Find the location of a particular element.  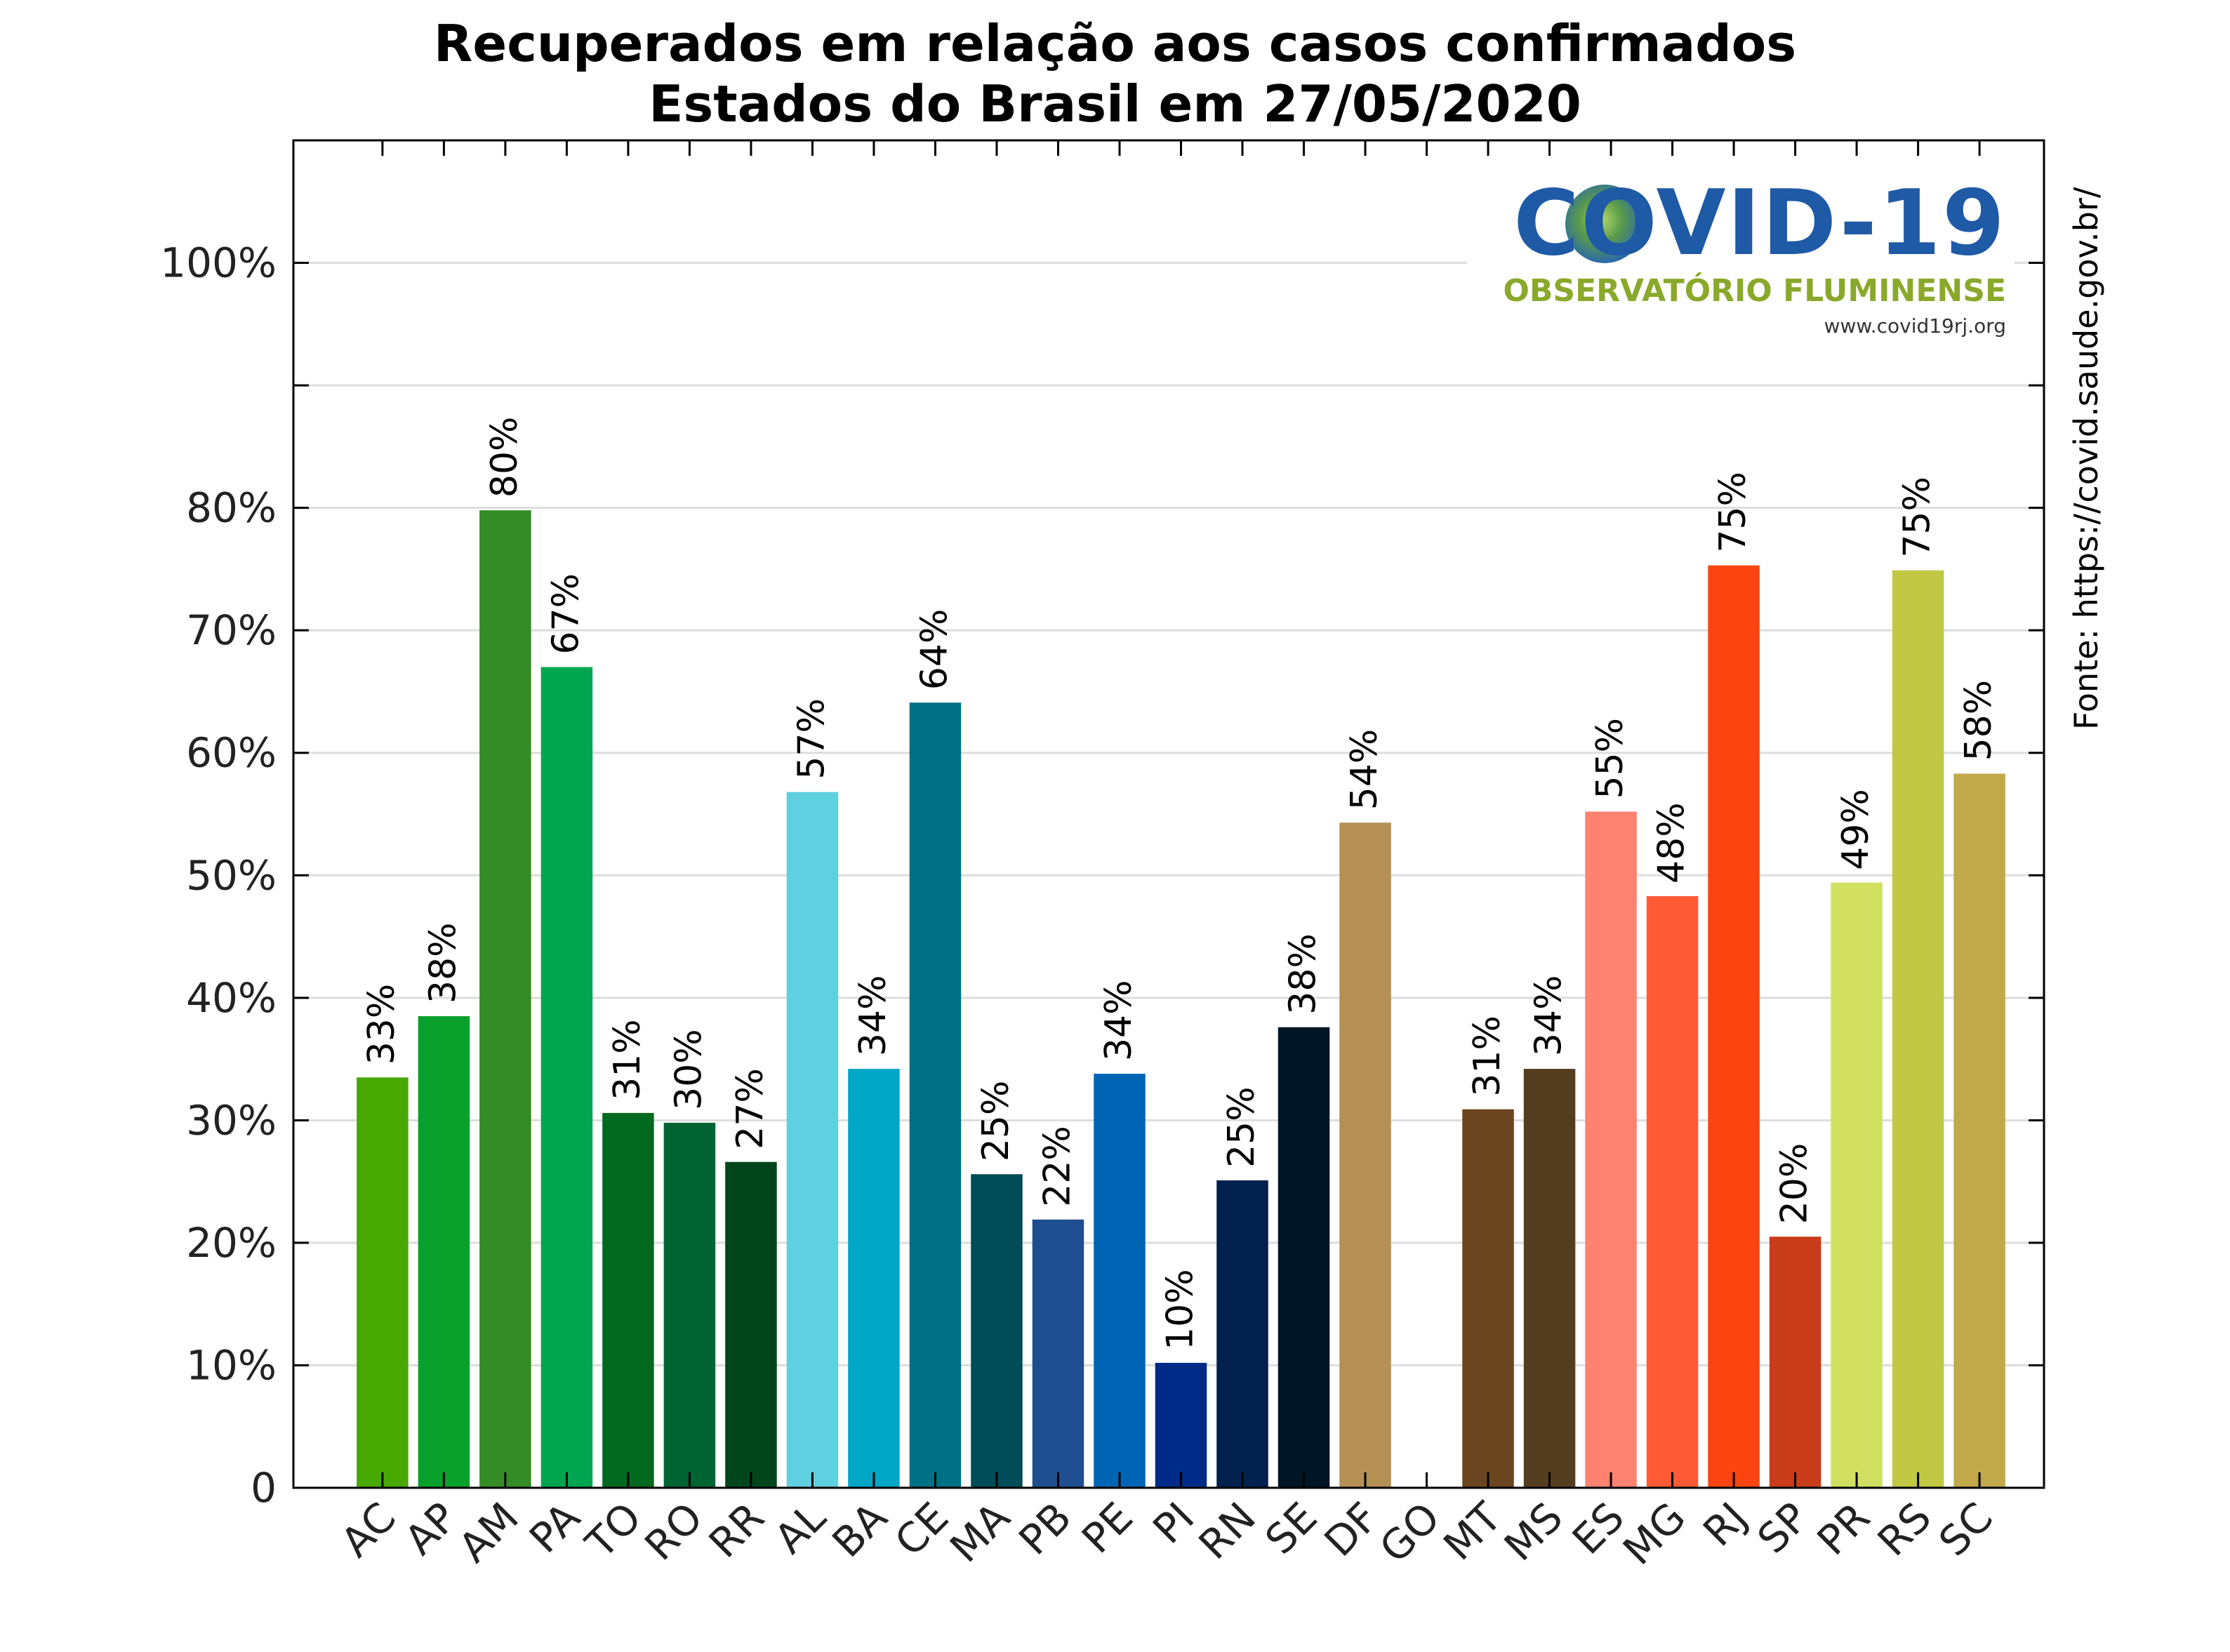

x-tick-label: RS is located at coordinates (1905, 1529).